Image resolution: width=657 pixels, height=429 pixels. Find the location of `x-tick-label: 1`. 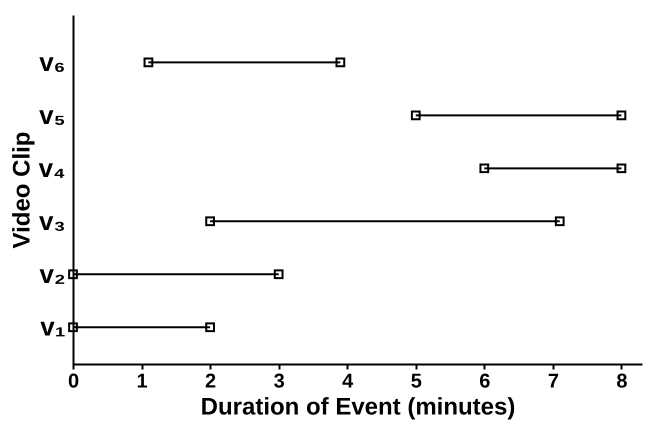

x-tick-label: 1 is located at coordinates (142, 381).